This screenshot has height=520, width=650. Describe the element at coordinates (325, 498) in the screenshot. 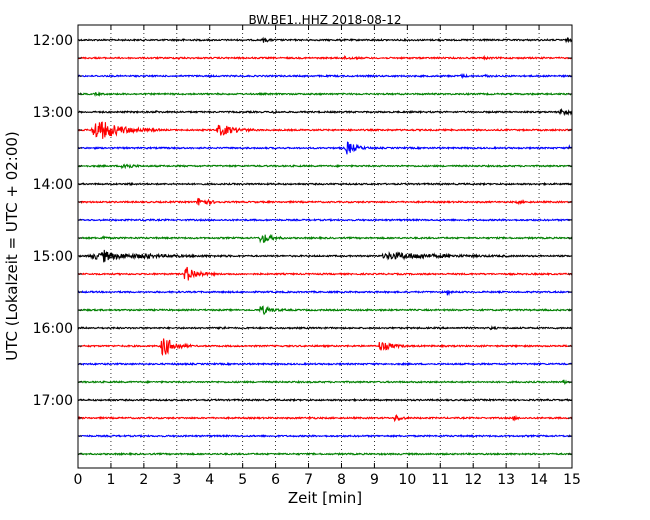

I see `x-axis-label: Zeit [min]` at that location.